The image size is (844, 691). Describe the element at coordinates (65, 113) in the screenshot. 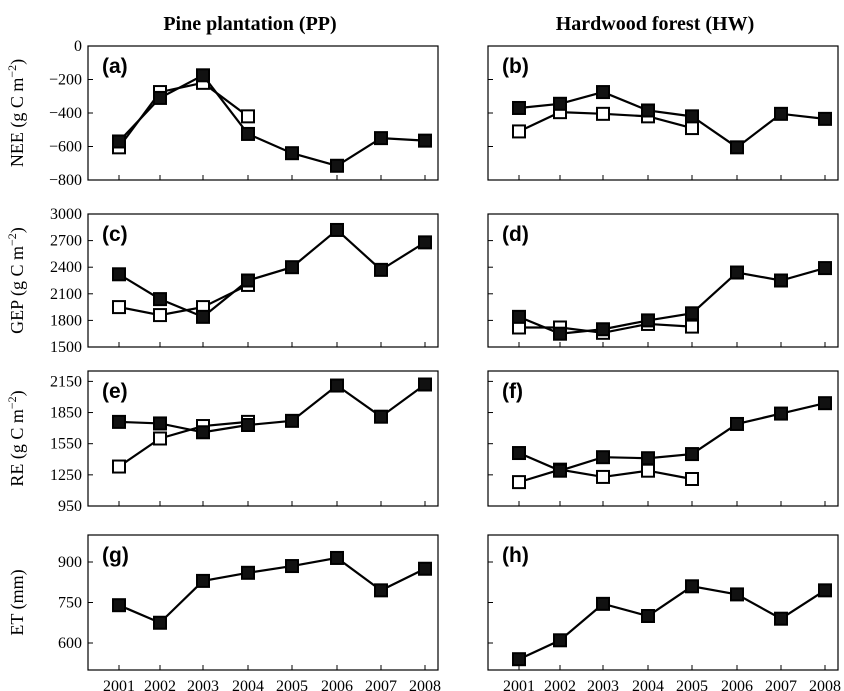

I see `y-tick-label-a-2: −400` at that location.